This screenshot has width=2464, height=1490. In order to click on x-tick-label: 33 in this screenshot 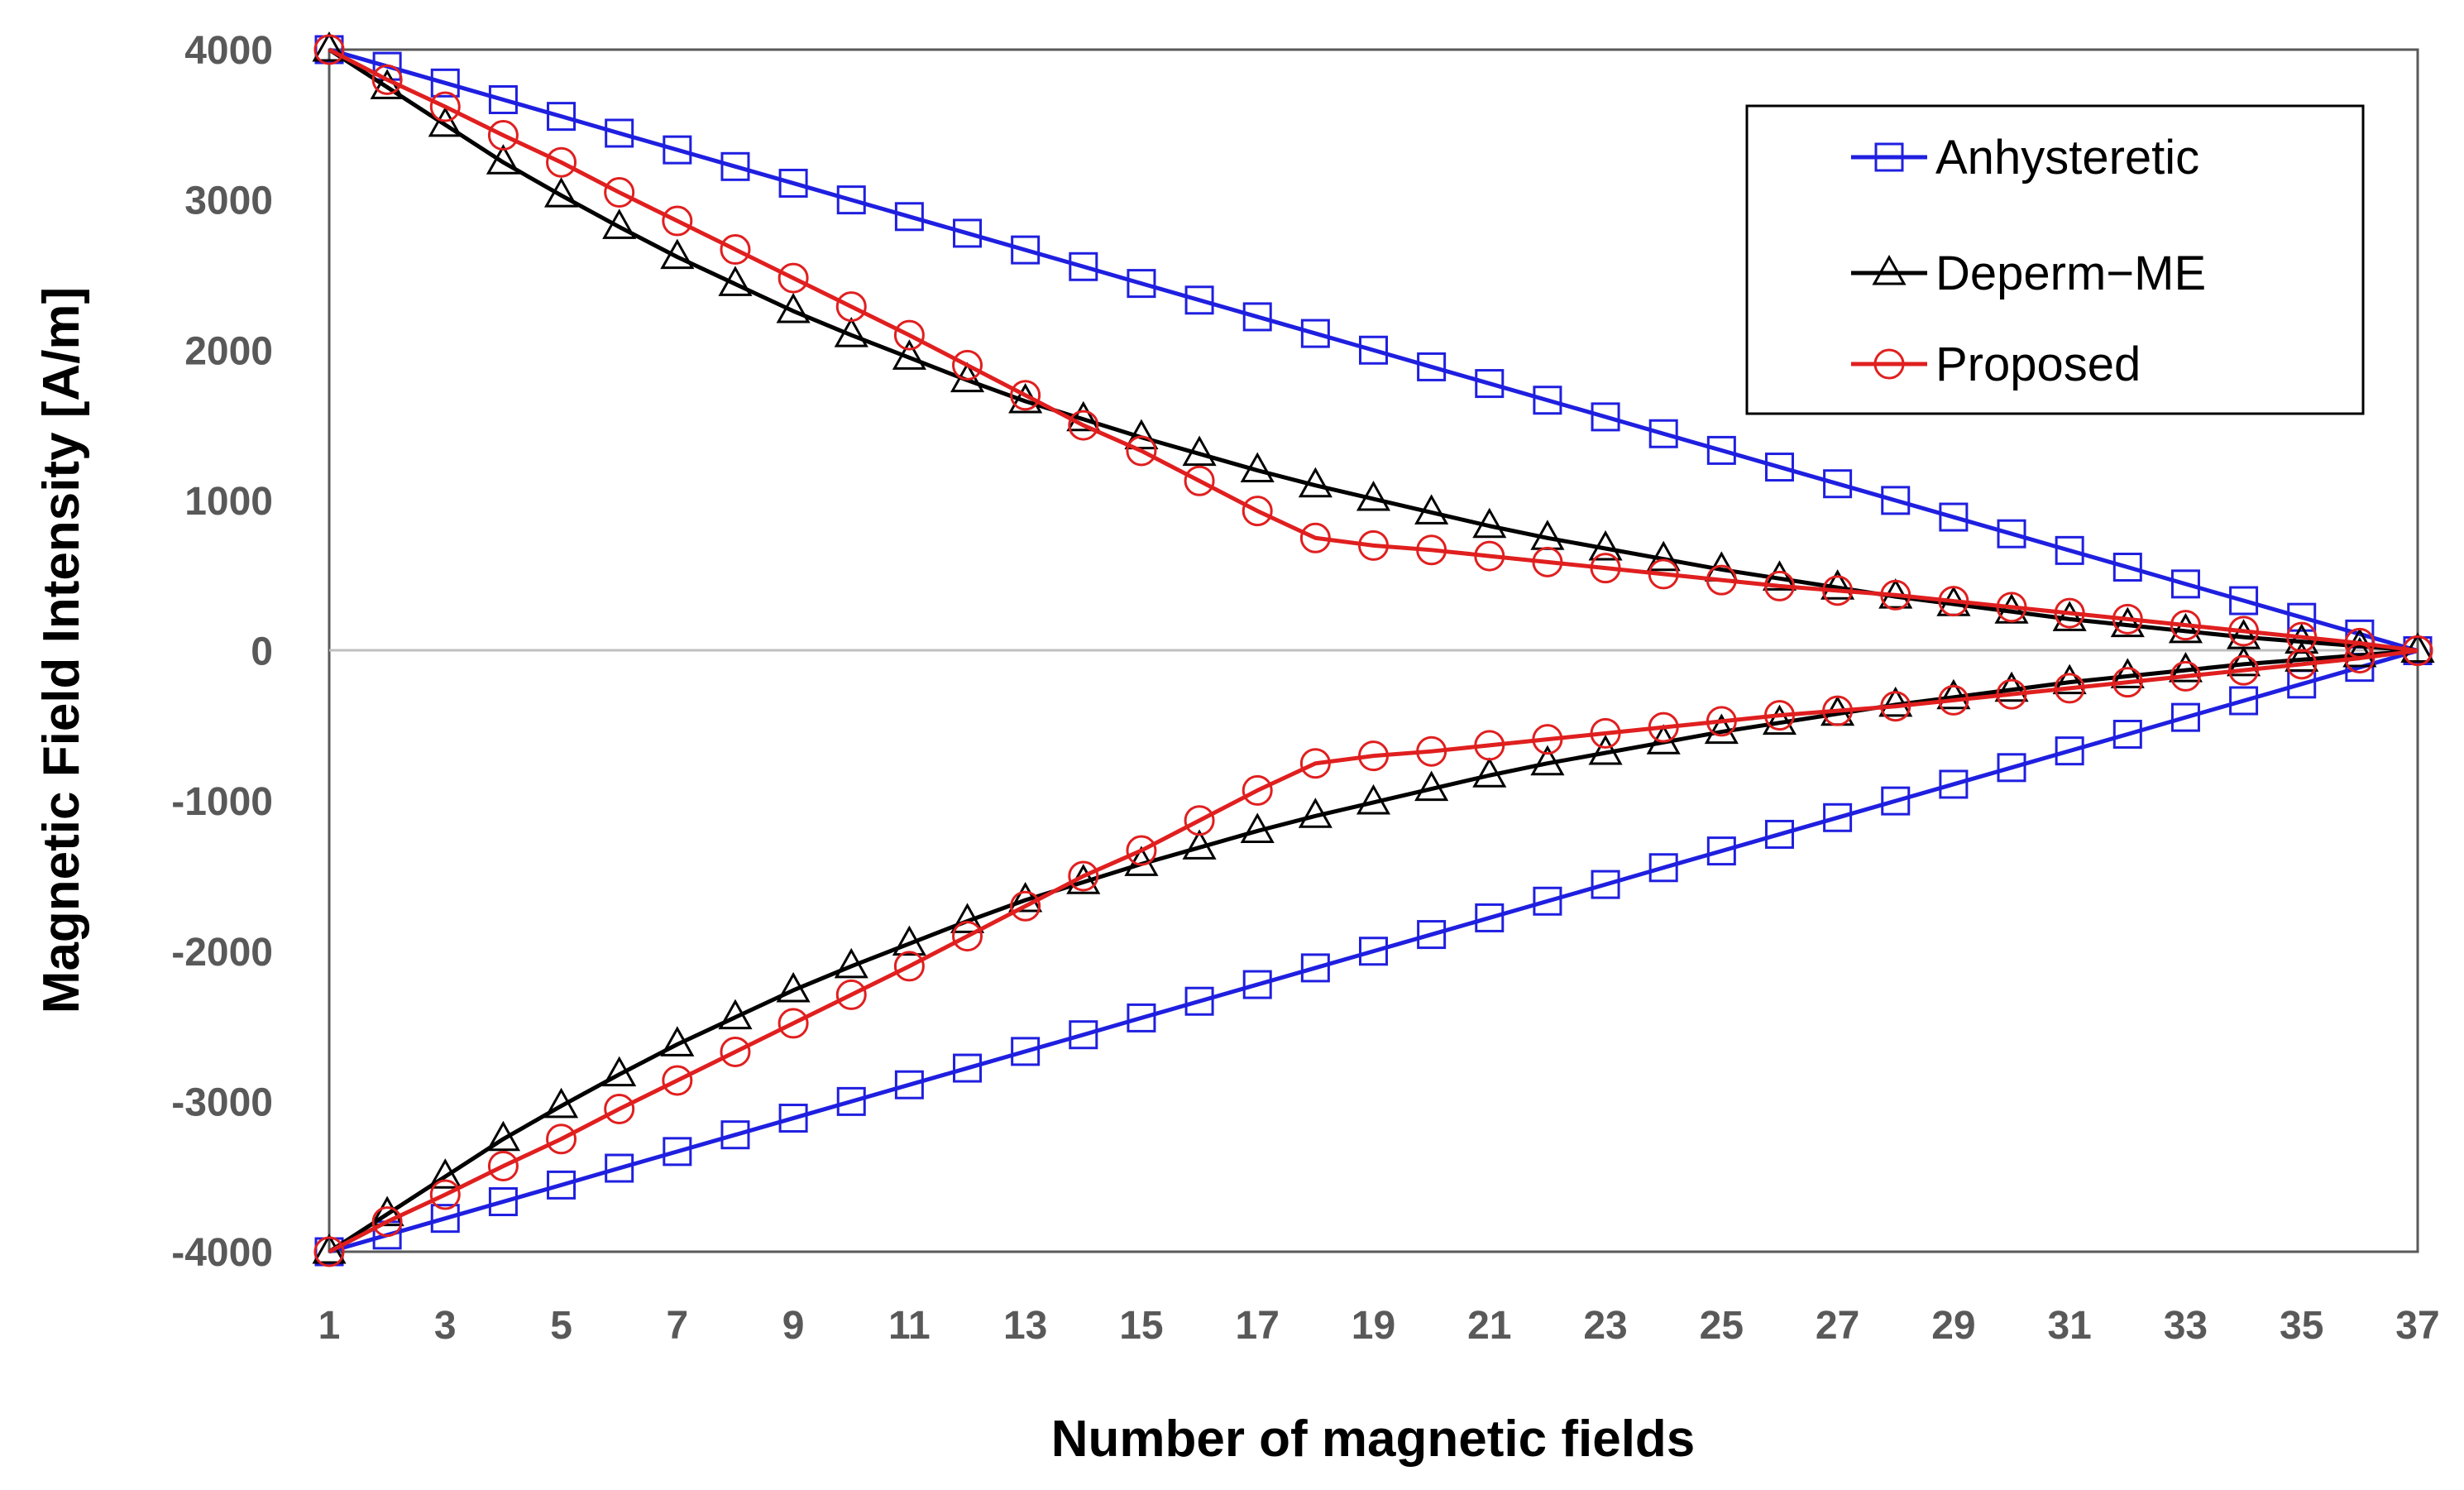, I will do `click(2186, 1326)`.